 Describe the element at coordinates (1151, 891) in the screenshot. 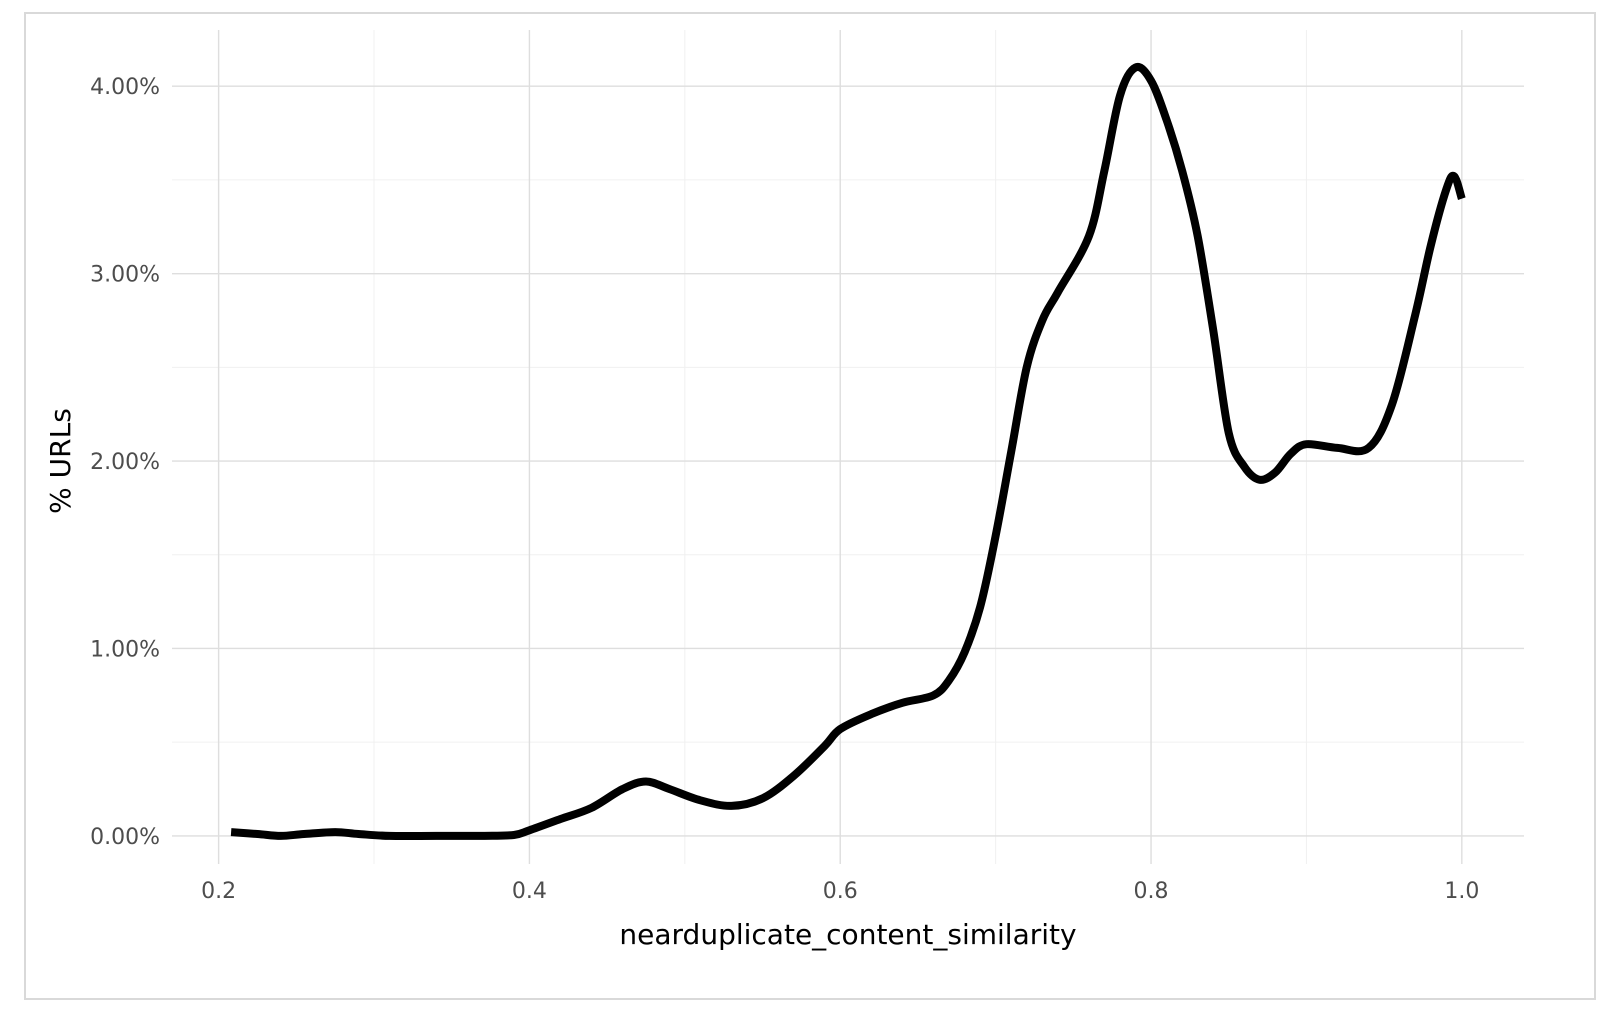

I see `x-tick-label: 0.8` at that location.